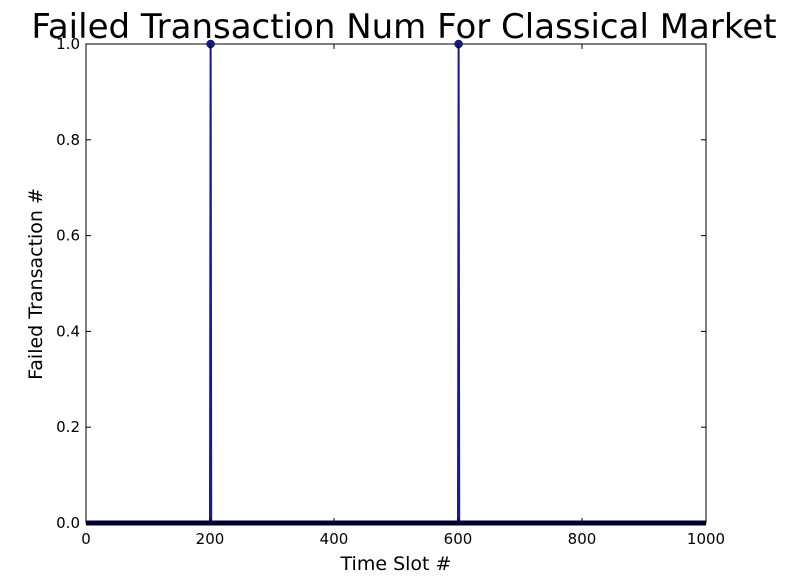 This screenshot has height=584, width=791. I want to click on x-tick-label: 1000, so click(706, 539).